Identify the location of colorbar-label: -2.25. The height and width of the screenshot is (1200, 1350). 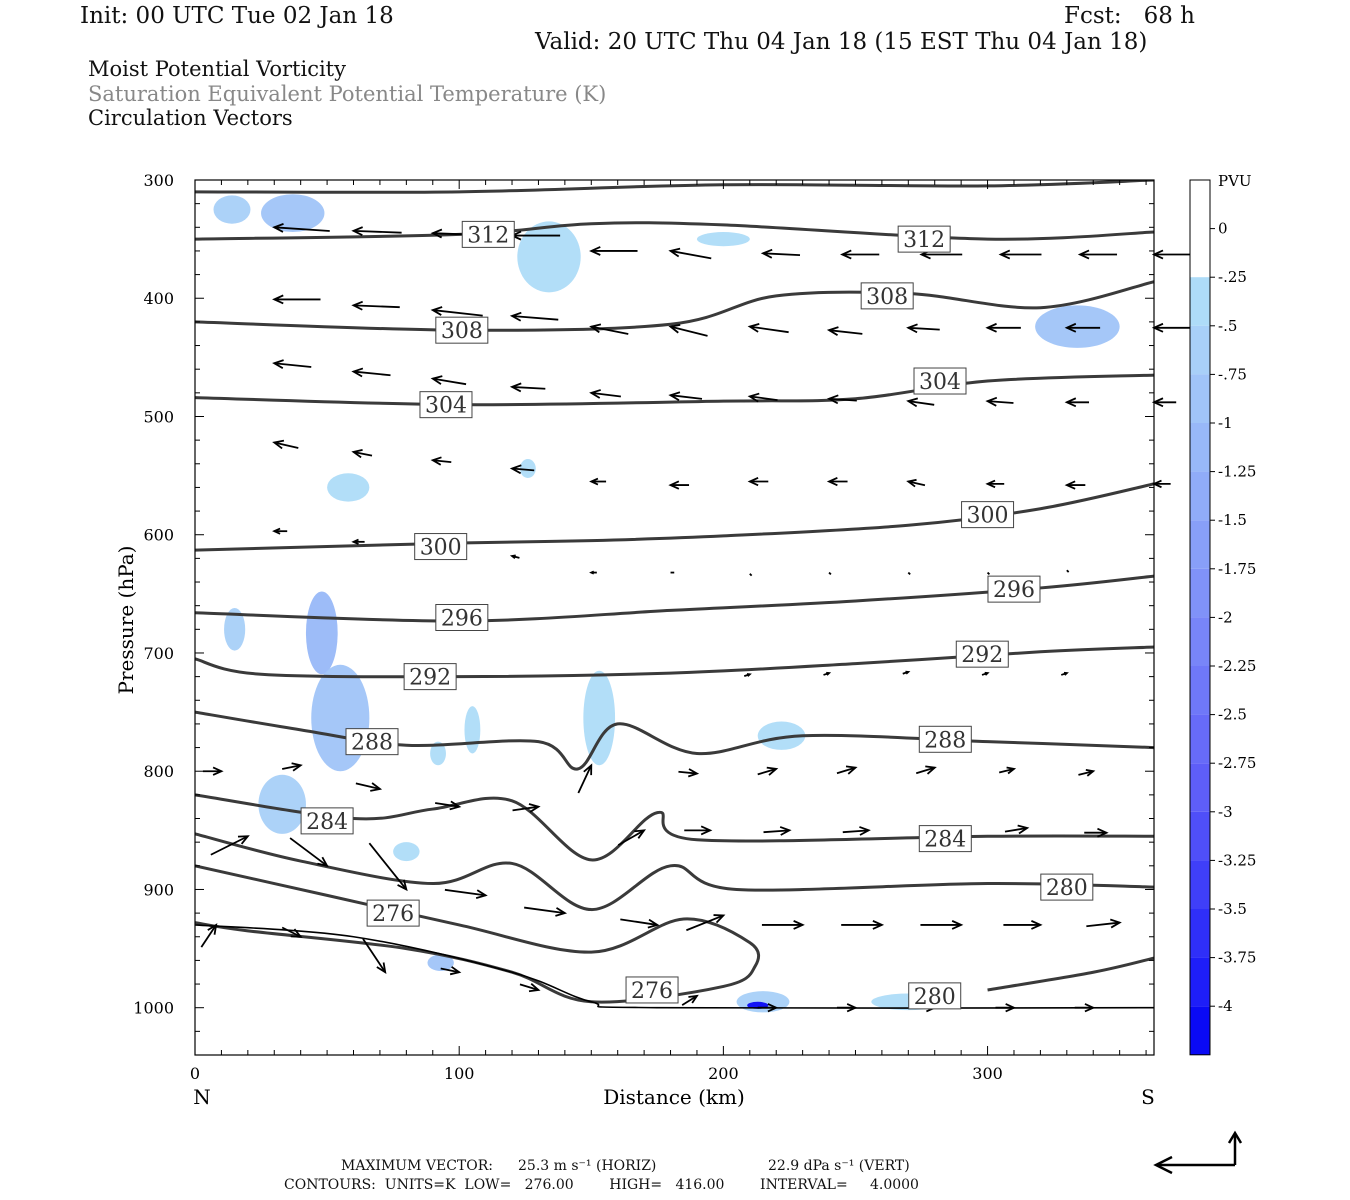
(1237, 666).